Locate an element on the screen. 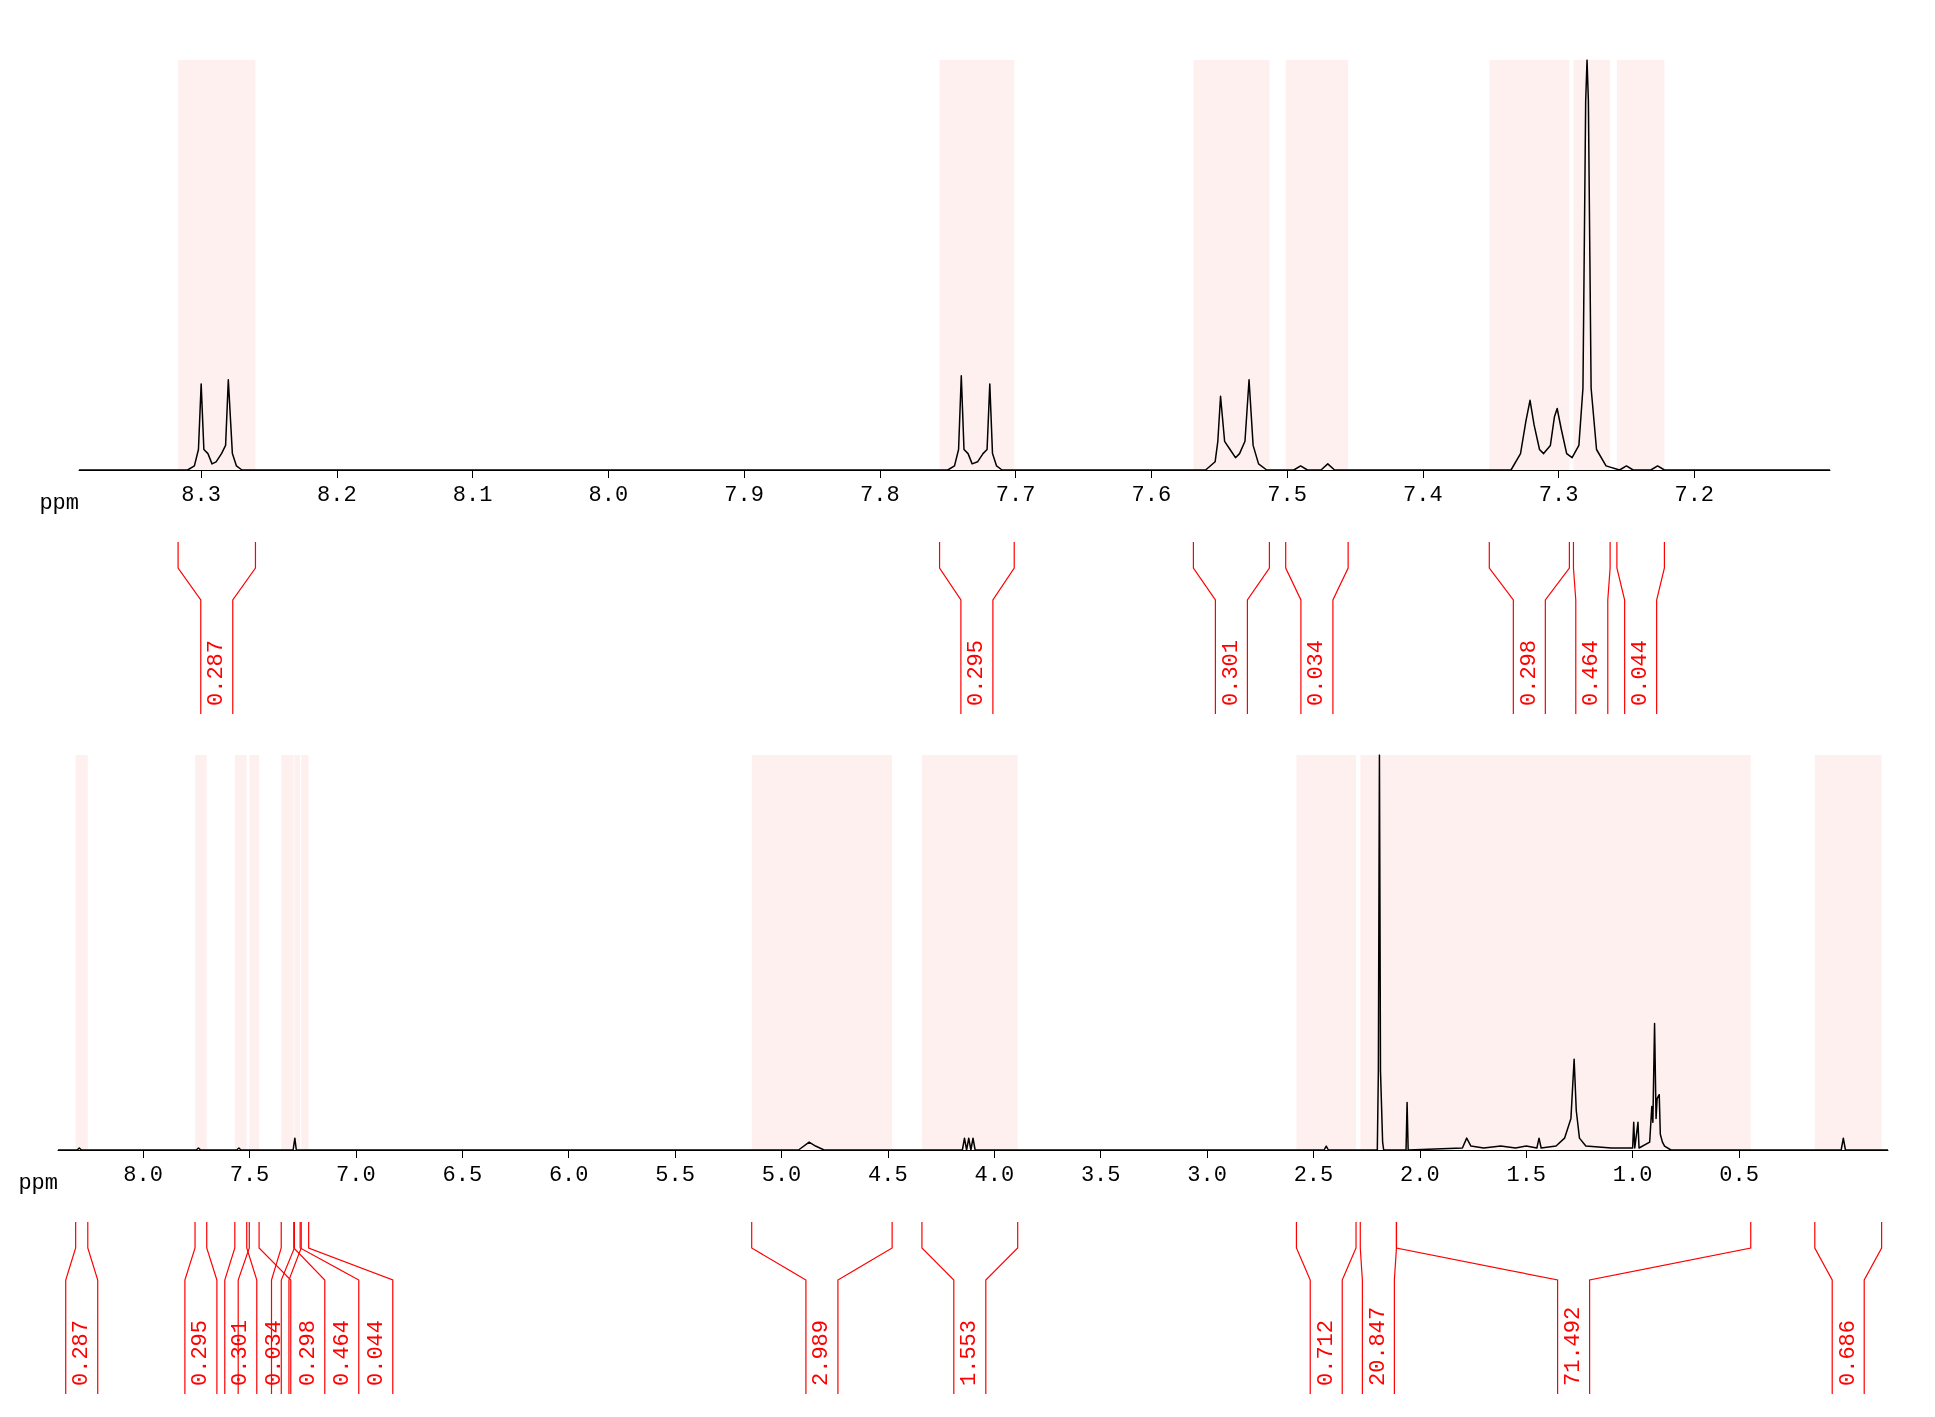 The width and height of the screenshot is (1935, 1417). x-tick-label: 3.5 is located at coordinates (1100, 1175).